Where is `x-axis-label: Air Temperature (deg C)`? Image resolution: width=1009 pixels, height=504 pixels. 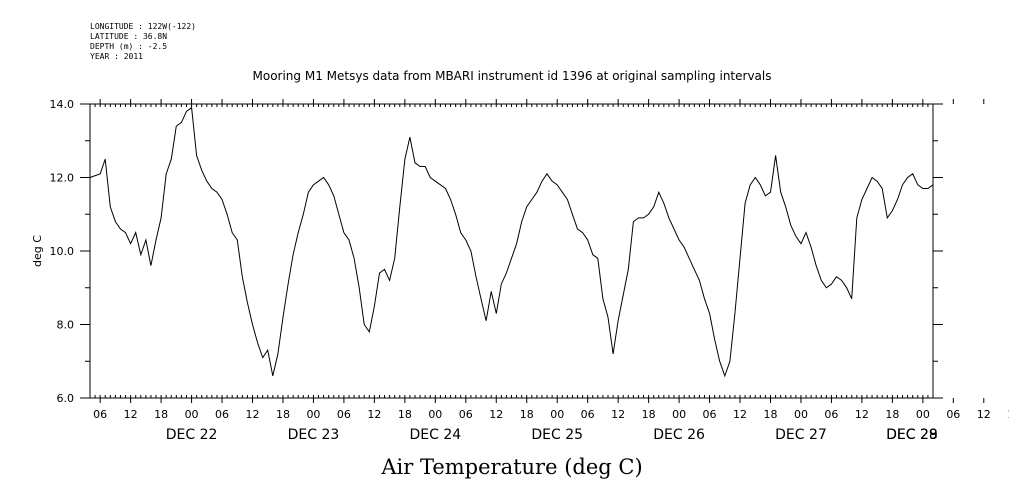
x-axis-label: Air Temperature (deg C) is located at coordinates (511, 467).